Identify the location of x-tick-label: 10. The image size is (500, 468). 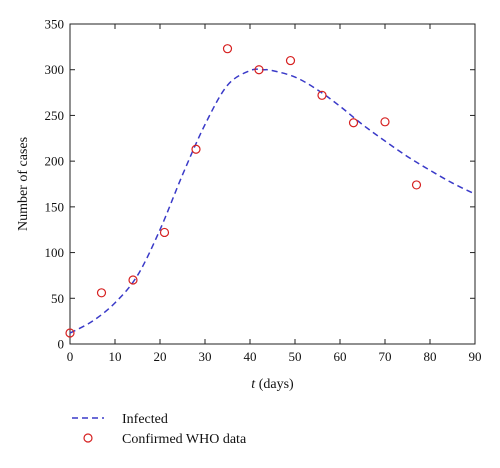
(115, 356).